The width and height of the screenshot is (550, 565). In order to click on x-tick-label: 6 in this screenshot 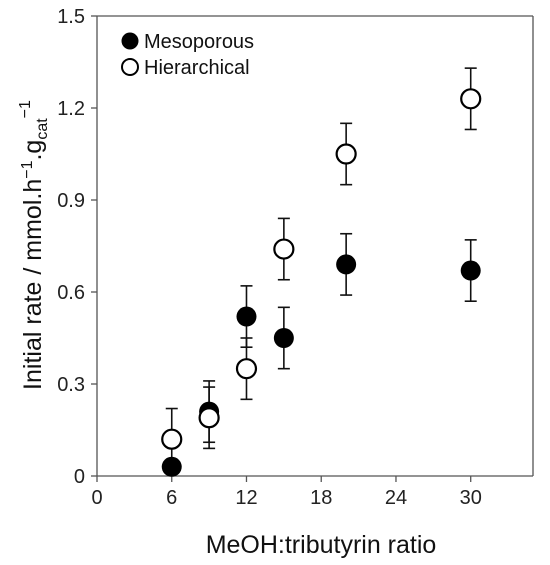, I will do `click(171, 498)`.